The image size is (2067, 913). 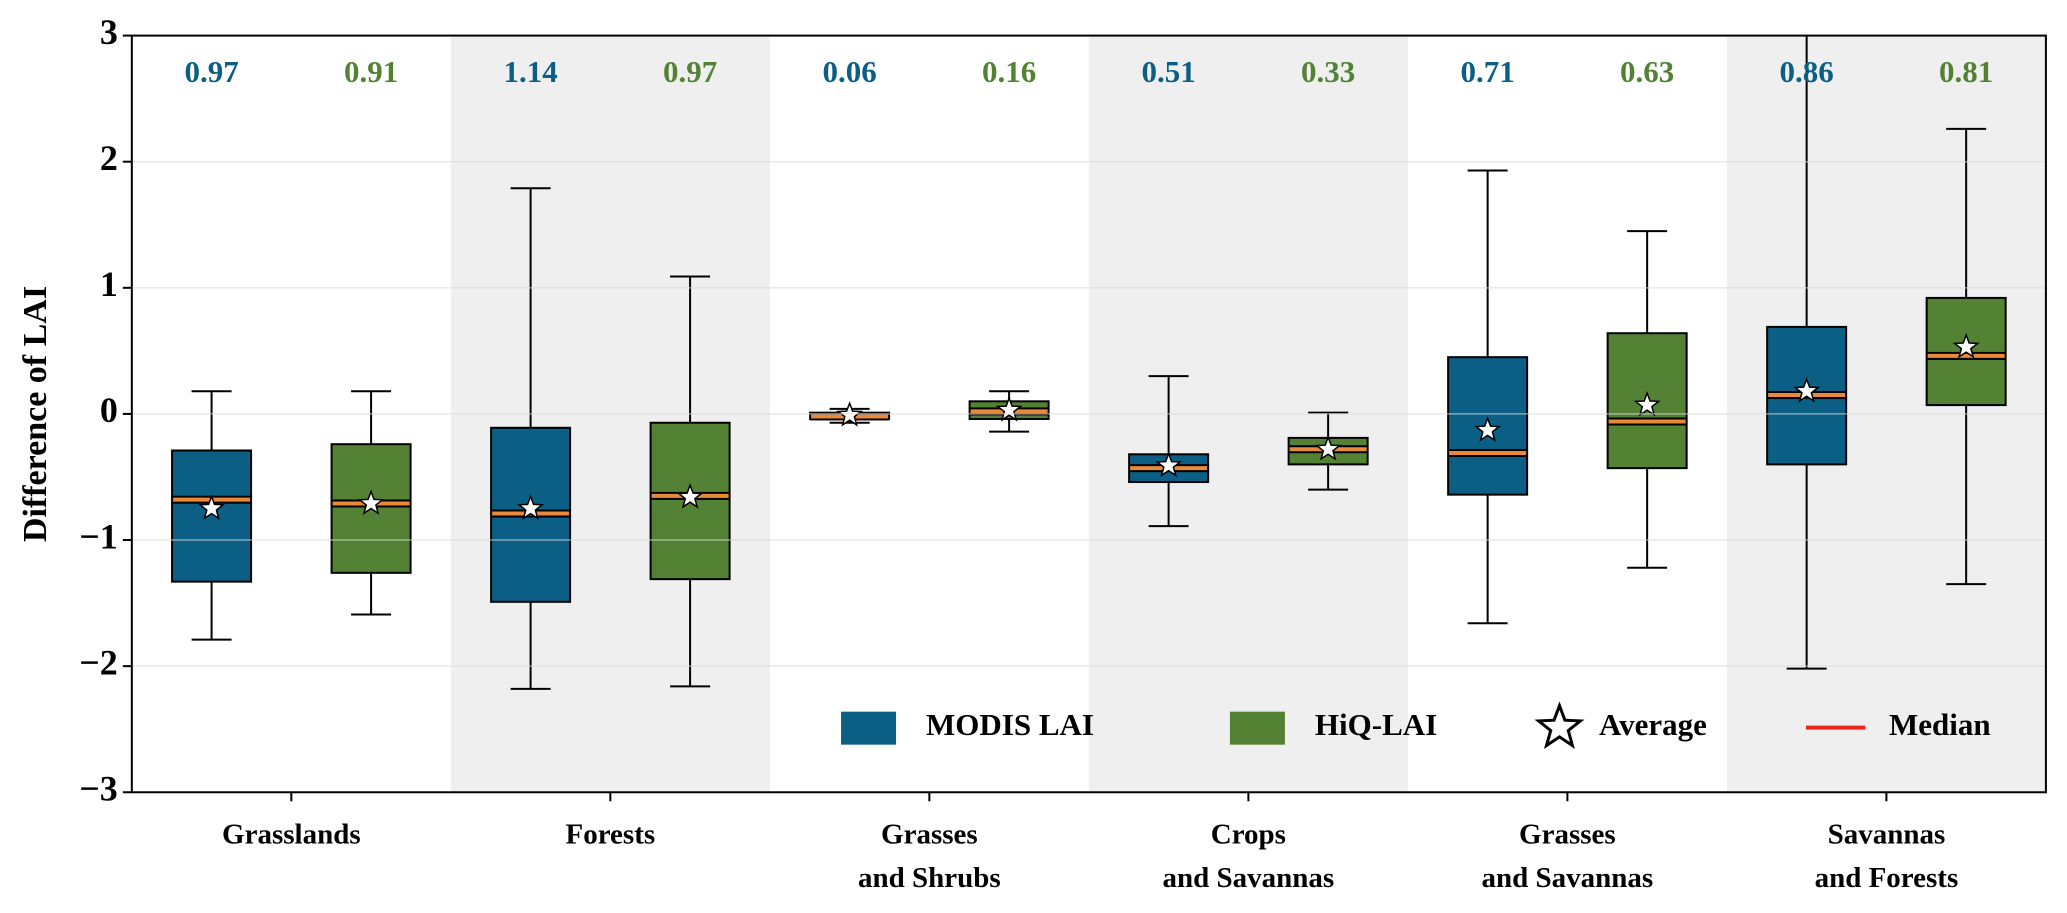 I want to click on legend-label: Median, so click(x=1940, y=724).